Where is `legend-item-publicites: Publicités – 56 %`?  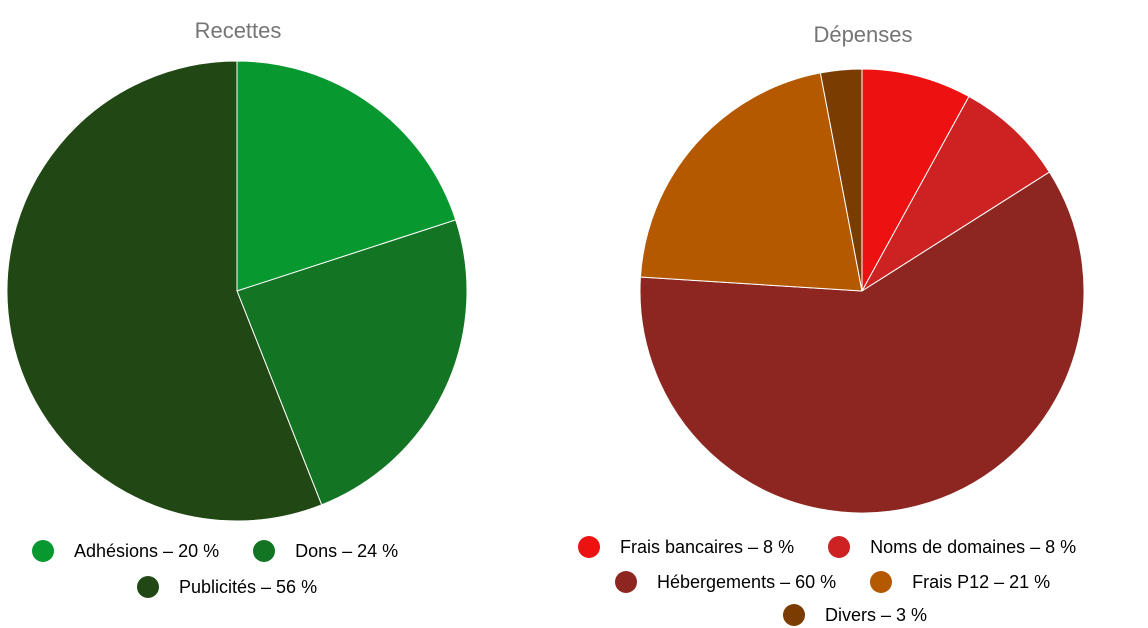
legend-item-publicites: Publicités – 56 % is located at coordinates (227, 587).